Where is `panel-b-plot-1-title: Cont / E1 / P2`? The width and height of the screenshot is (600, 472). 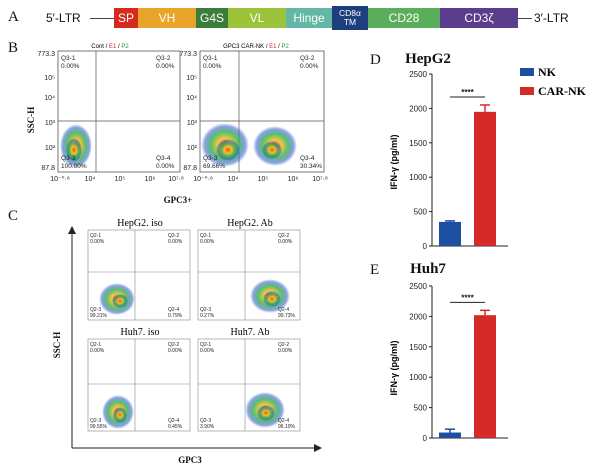
panel-b-plot-1-title: Cont / E1 / P2 is located at coordinates (110, 47).